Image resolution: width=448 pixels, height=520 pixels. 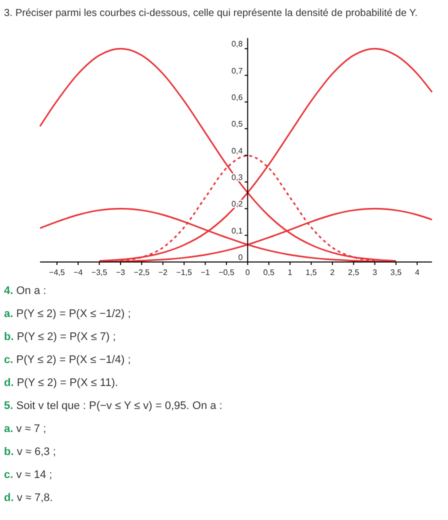 What do you see at coordinates (142, 272) in the screenshot?
I see `x-tick-label: −2,5` at bounding box center [142, 272].